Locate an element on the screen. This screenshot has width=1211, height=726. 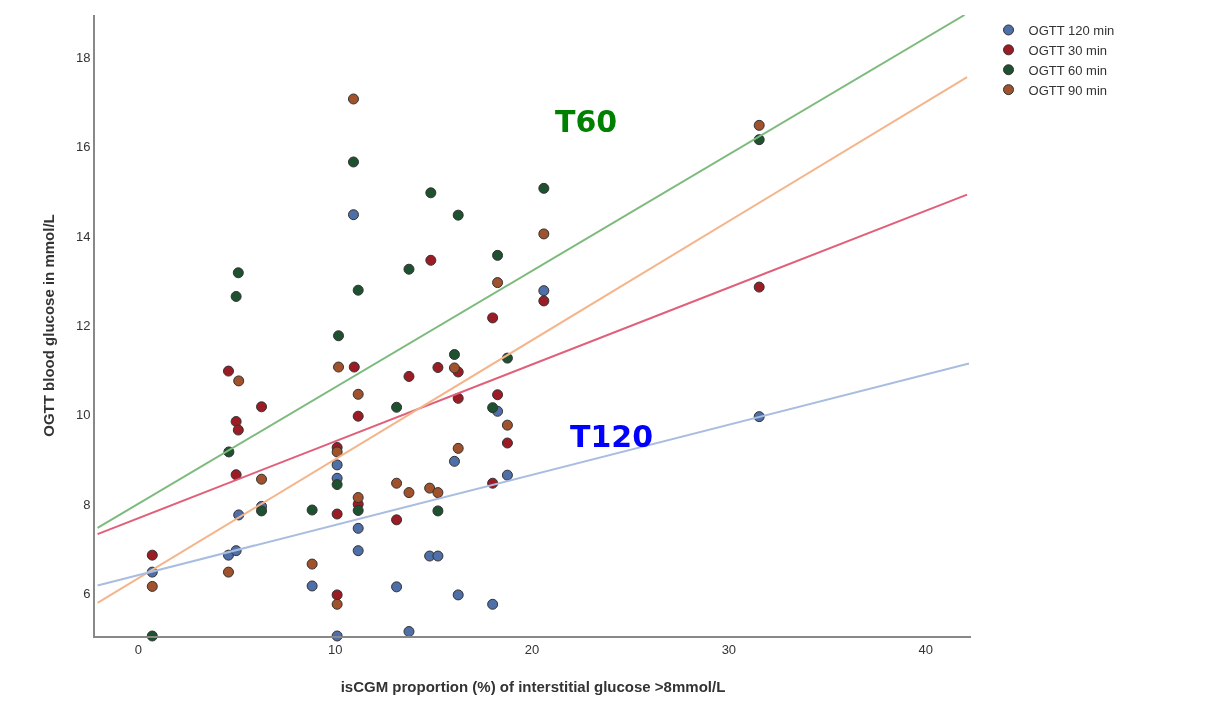
y-tick-label: 14 is located at coordinates (83, 236).